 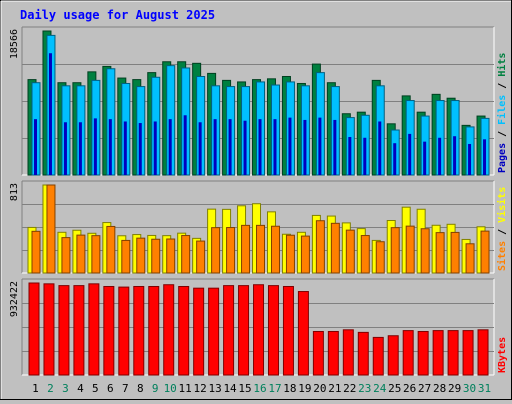 I want to click on day-label: 27, so click(x=424, y=388).